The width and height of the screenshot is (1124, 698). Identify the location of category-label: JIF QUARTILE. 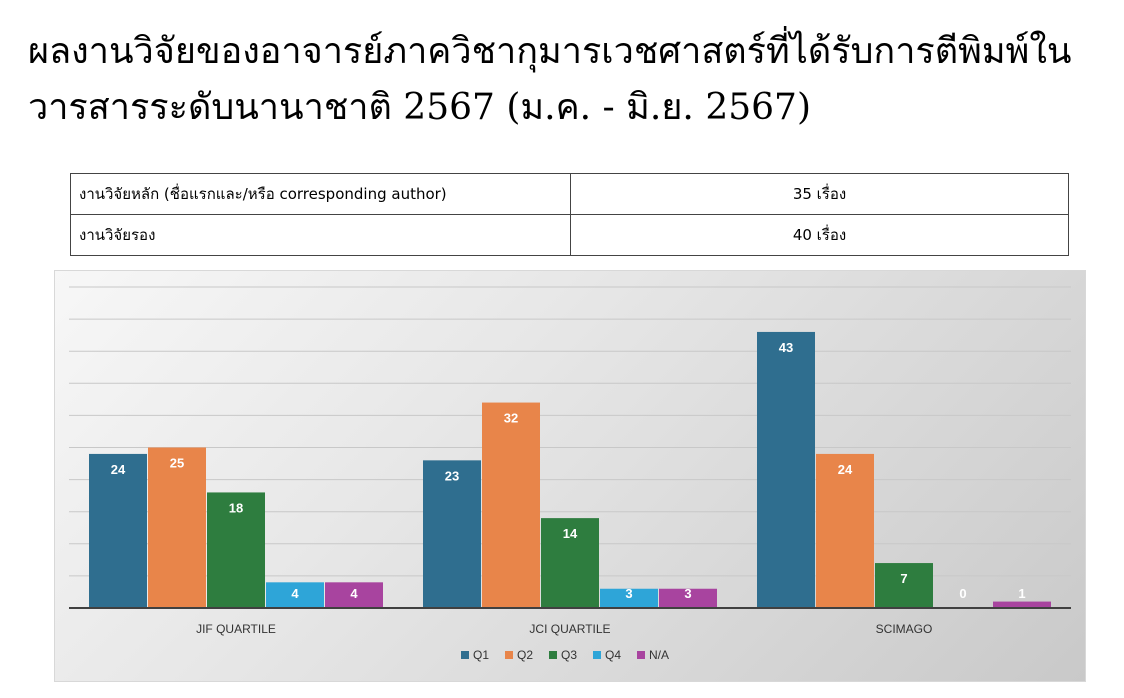
(236, 629).